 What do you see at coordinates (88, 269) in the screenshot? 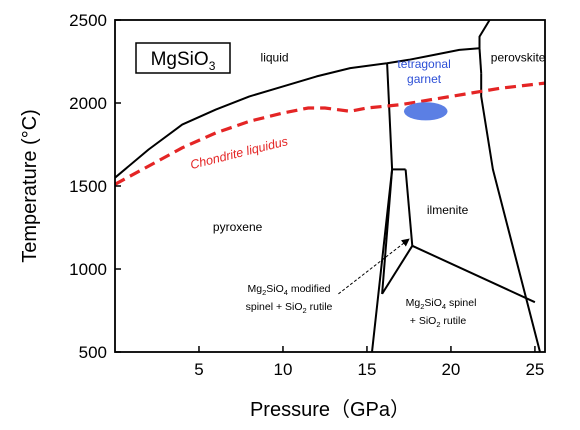
I see `y-tick-label-1000: 1000` at bounding box center [88, 269].